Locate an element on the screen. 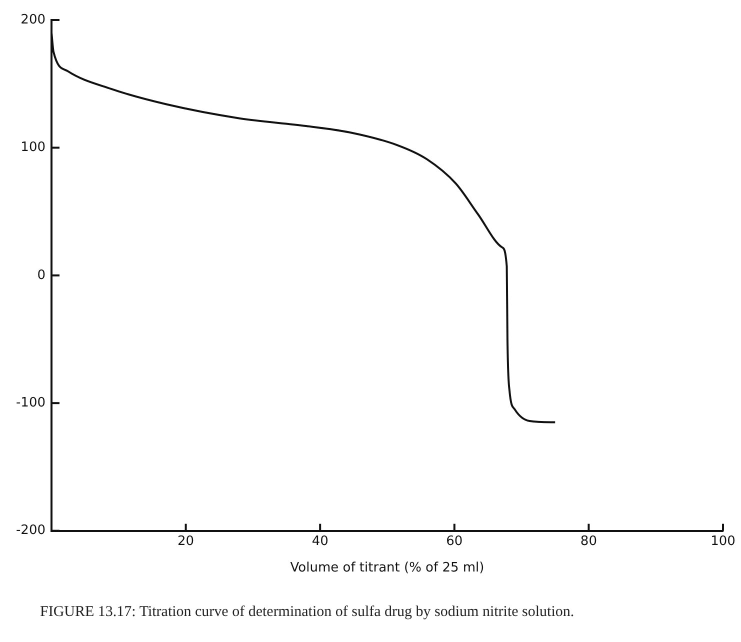  y-tick-label: 0 is located at coordinates (41, 275).